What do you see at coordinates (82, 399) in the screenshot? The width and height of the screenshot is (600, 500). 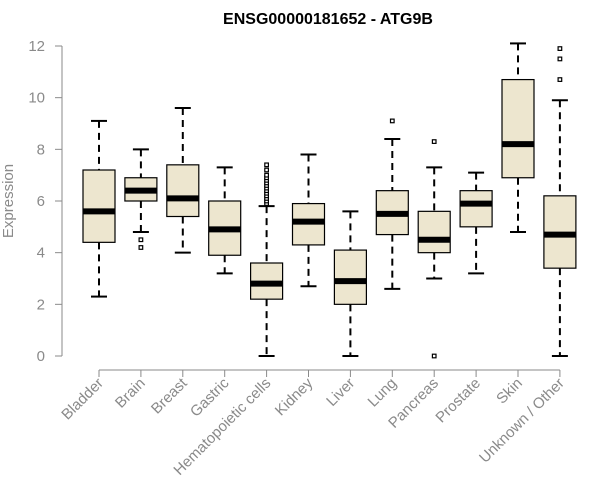 I see `x-category-label: Bladder` at bounding box center [82, 399].